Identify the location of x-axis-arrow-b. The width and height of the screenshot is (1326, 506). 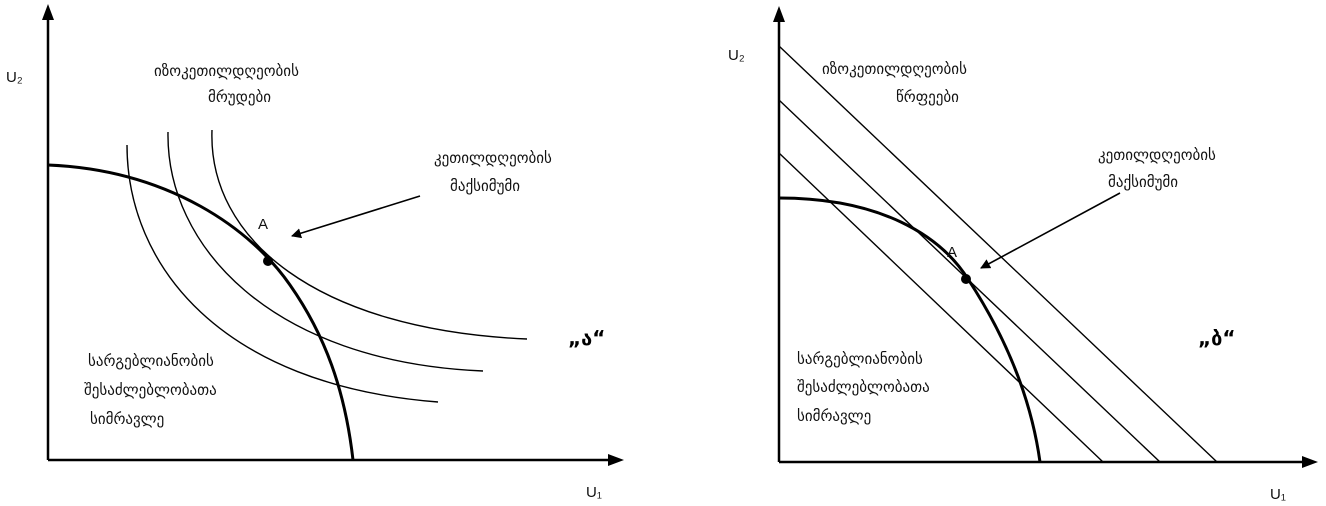
(1310, 462).